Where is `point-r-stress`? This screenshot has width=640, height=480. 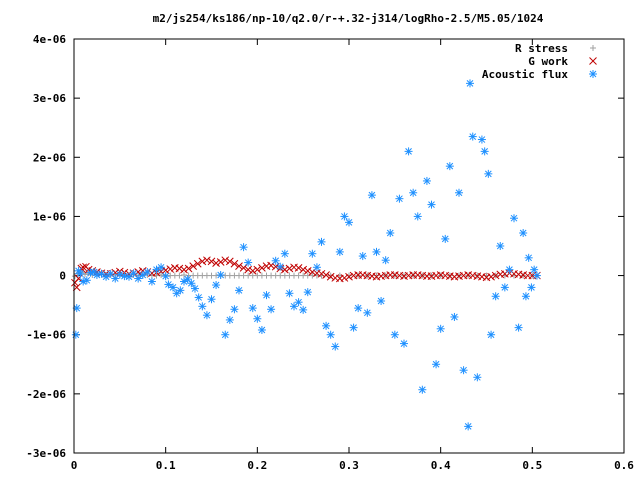 point-r-stress is located at coordinates (376, 275).